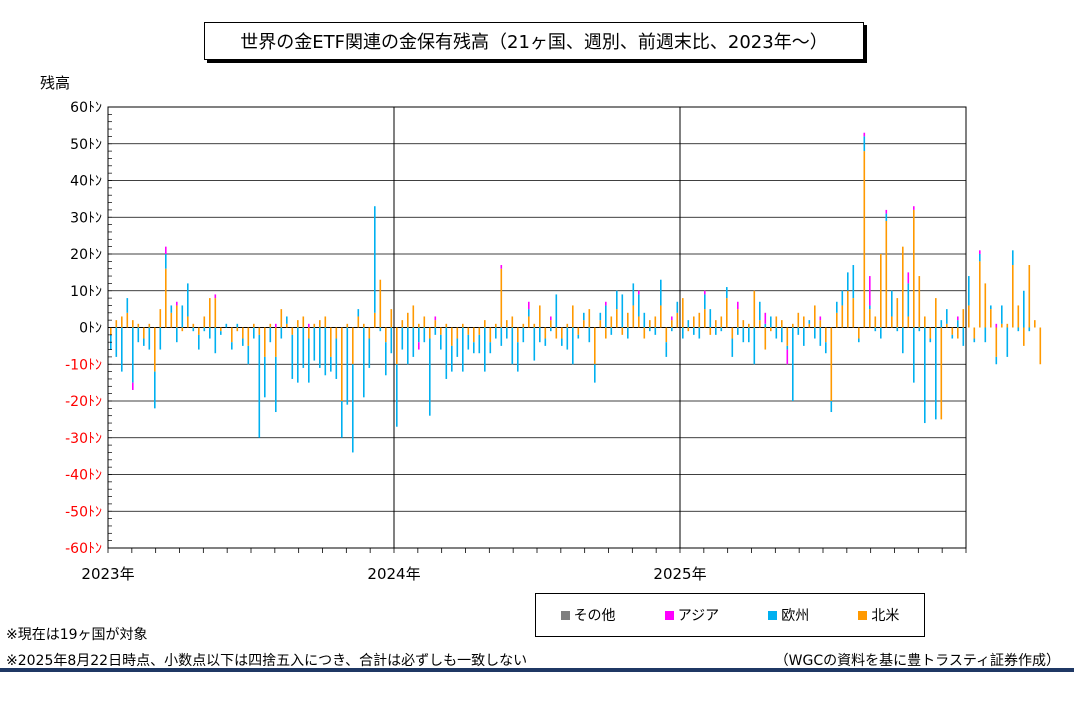 The image size is (1074, 707). What do you see at coordinates (55, 83) in the screenshot?
I see `y-axis-label: 残高` at bounding box center [55, 83].